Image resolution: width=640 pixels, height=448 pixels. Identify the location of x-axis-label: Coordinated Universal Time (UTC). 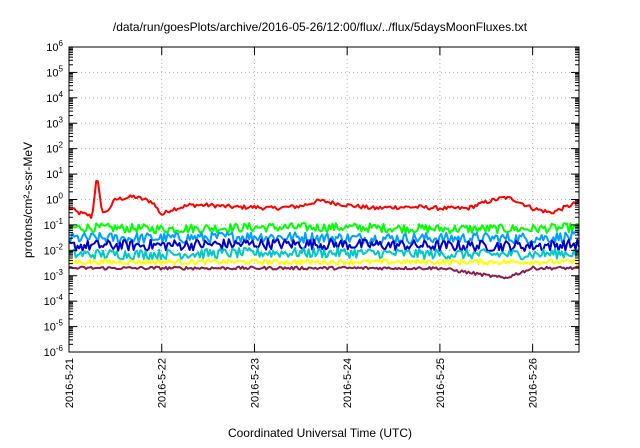
(320, 433).